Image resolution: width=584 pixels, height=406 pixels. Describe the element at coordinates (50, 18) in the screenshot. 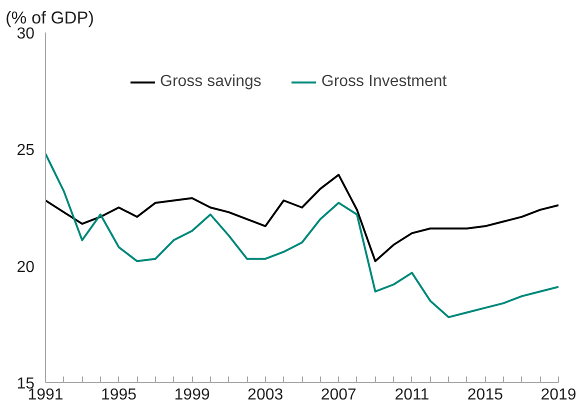

I see `y-axis-title: (% of GDP)` at that location.